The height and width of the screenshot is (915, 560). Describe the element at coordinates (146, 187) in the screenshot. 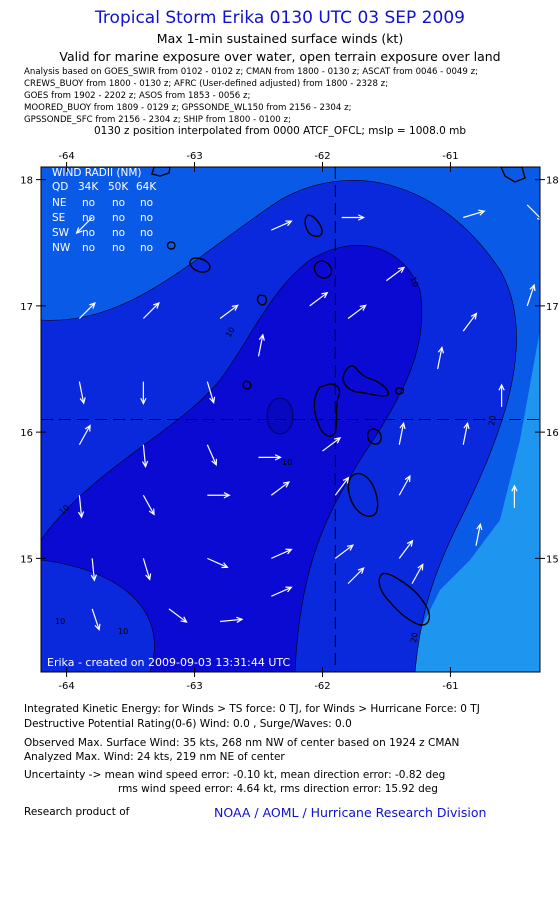

I see `wind-radii-header: 64K` at that location.